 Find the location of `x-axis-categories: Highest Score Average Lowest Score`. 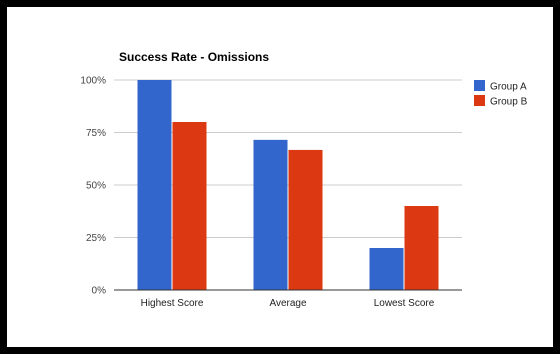

x-axis-categories: Highest Score Average Lowest Score is located at coordinates (288, 303).